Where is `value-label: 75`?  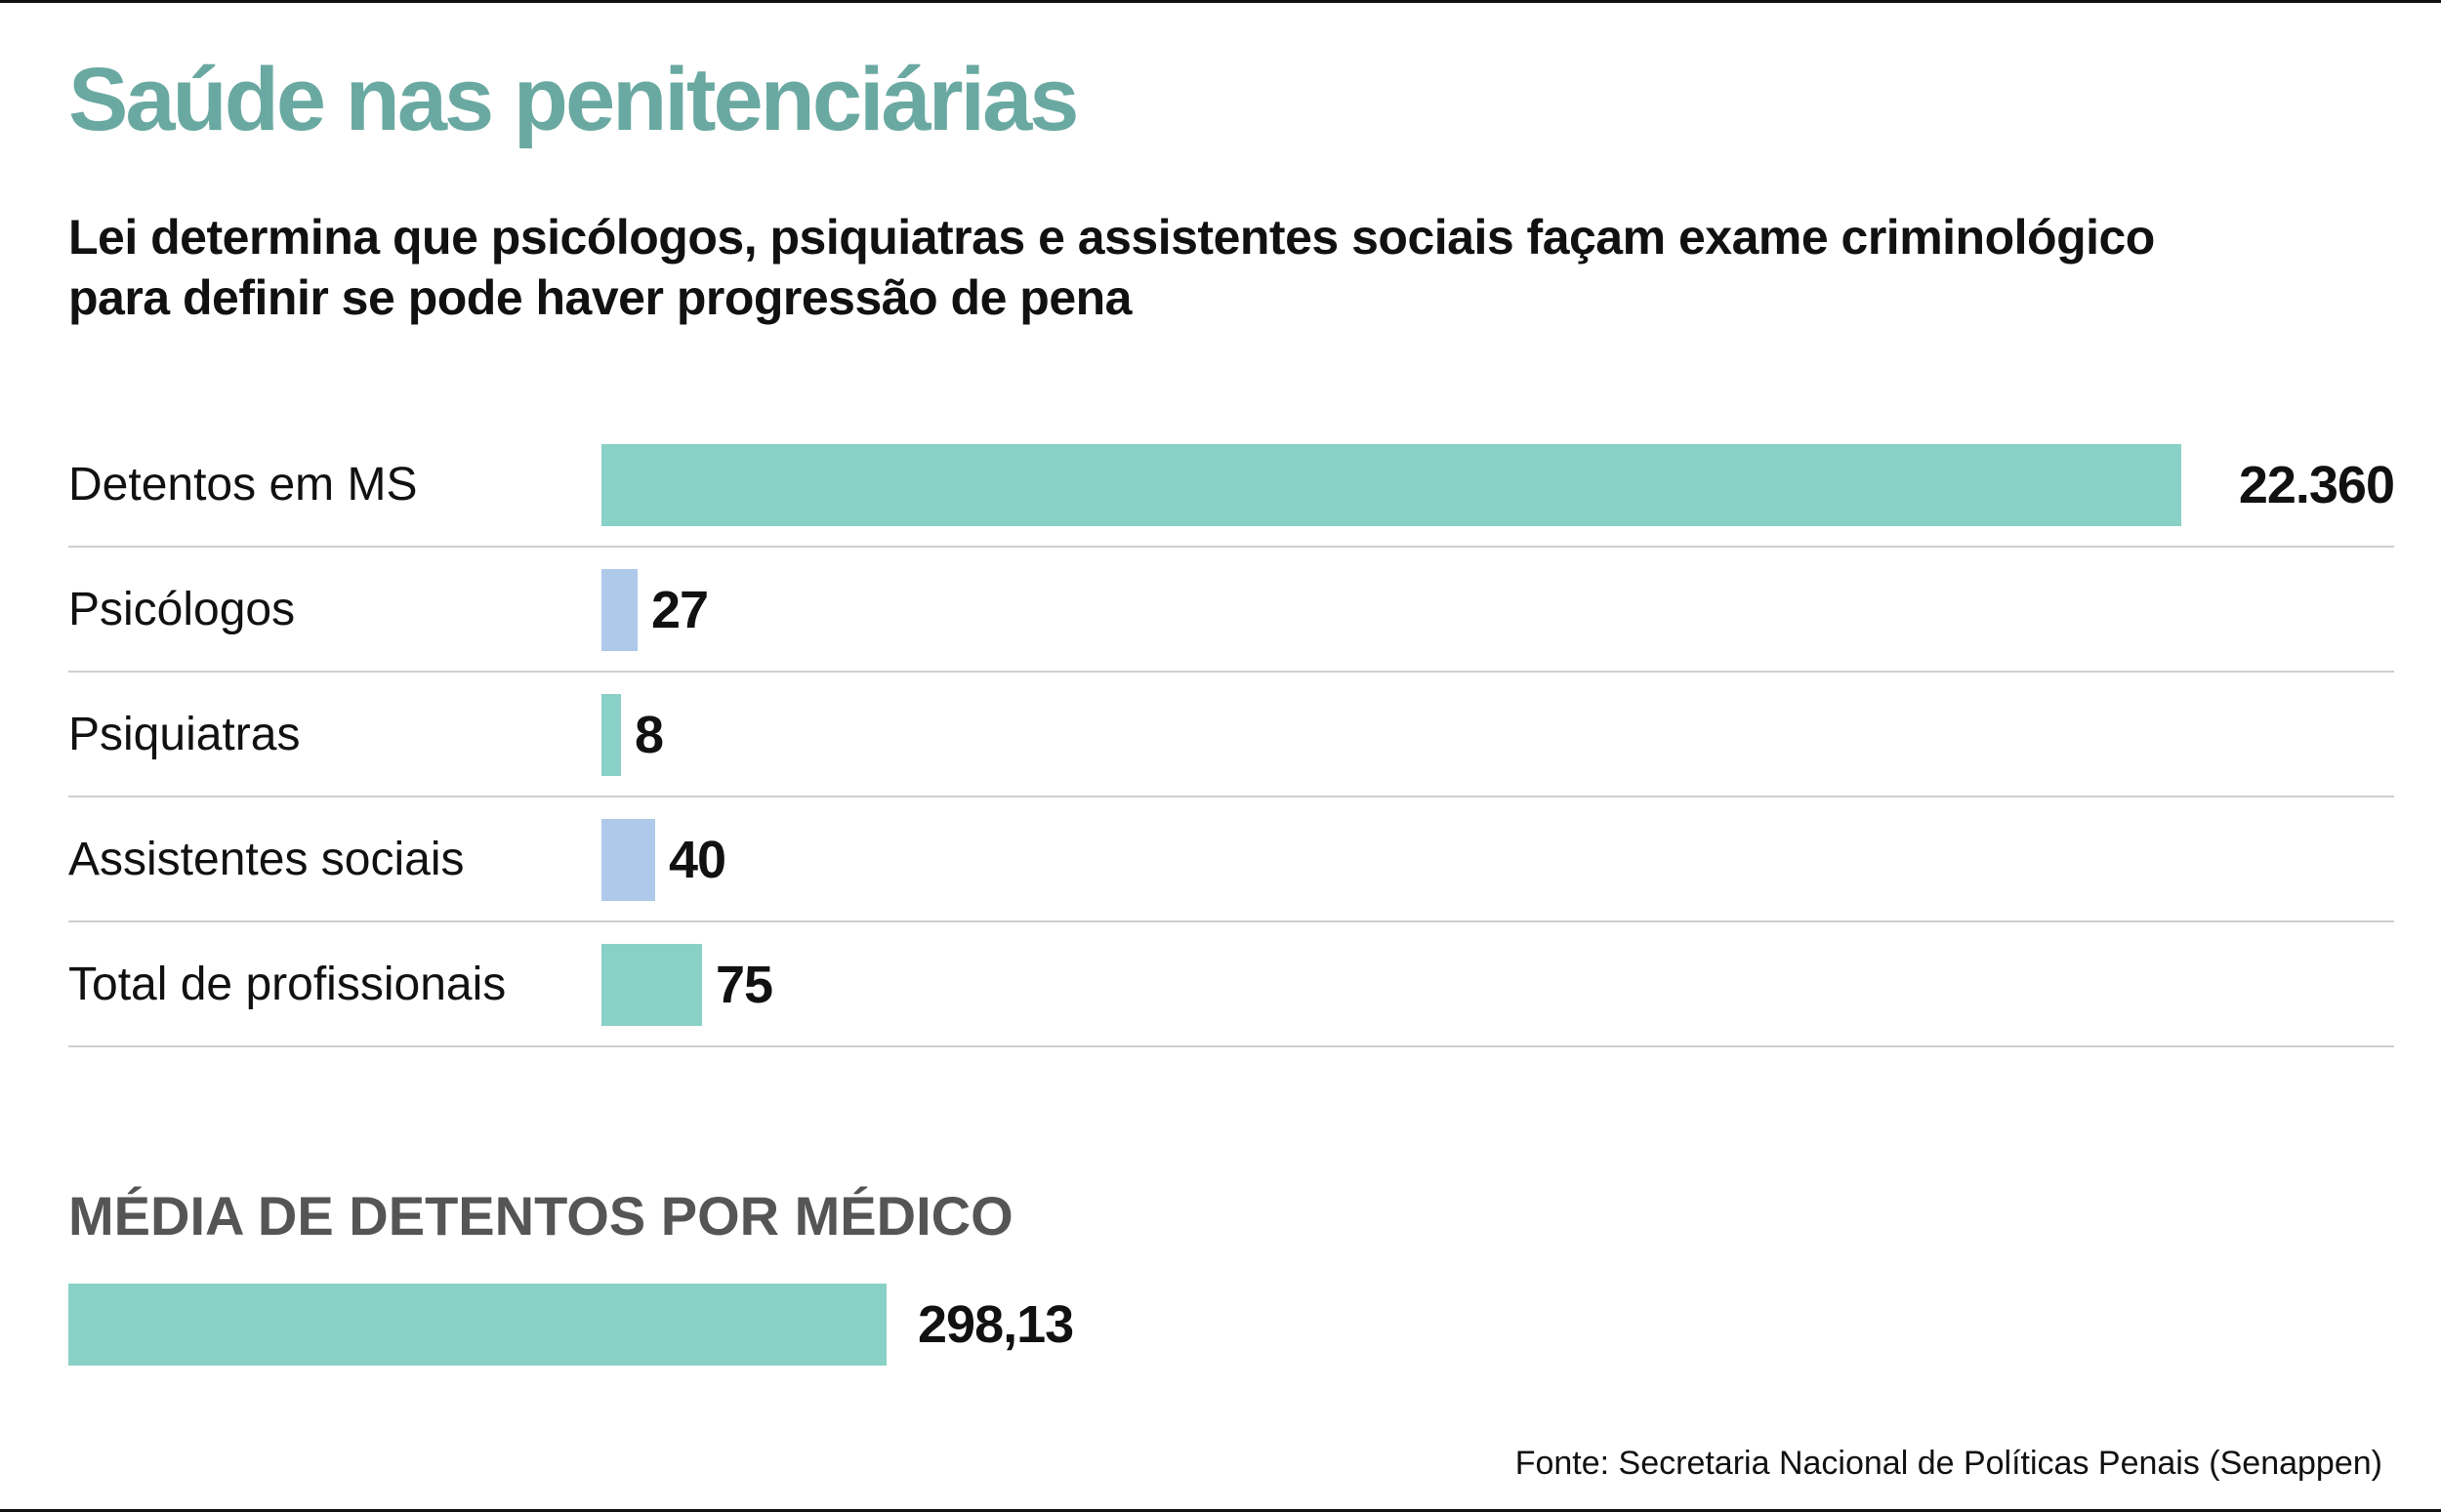
value-label: 75 is located at coordinates (745, 985).